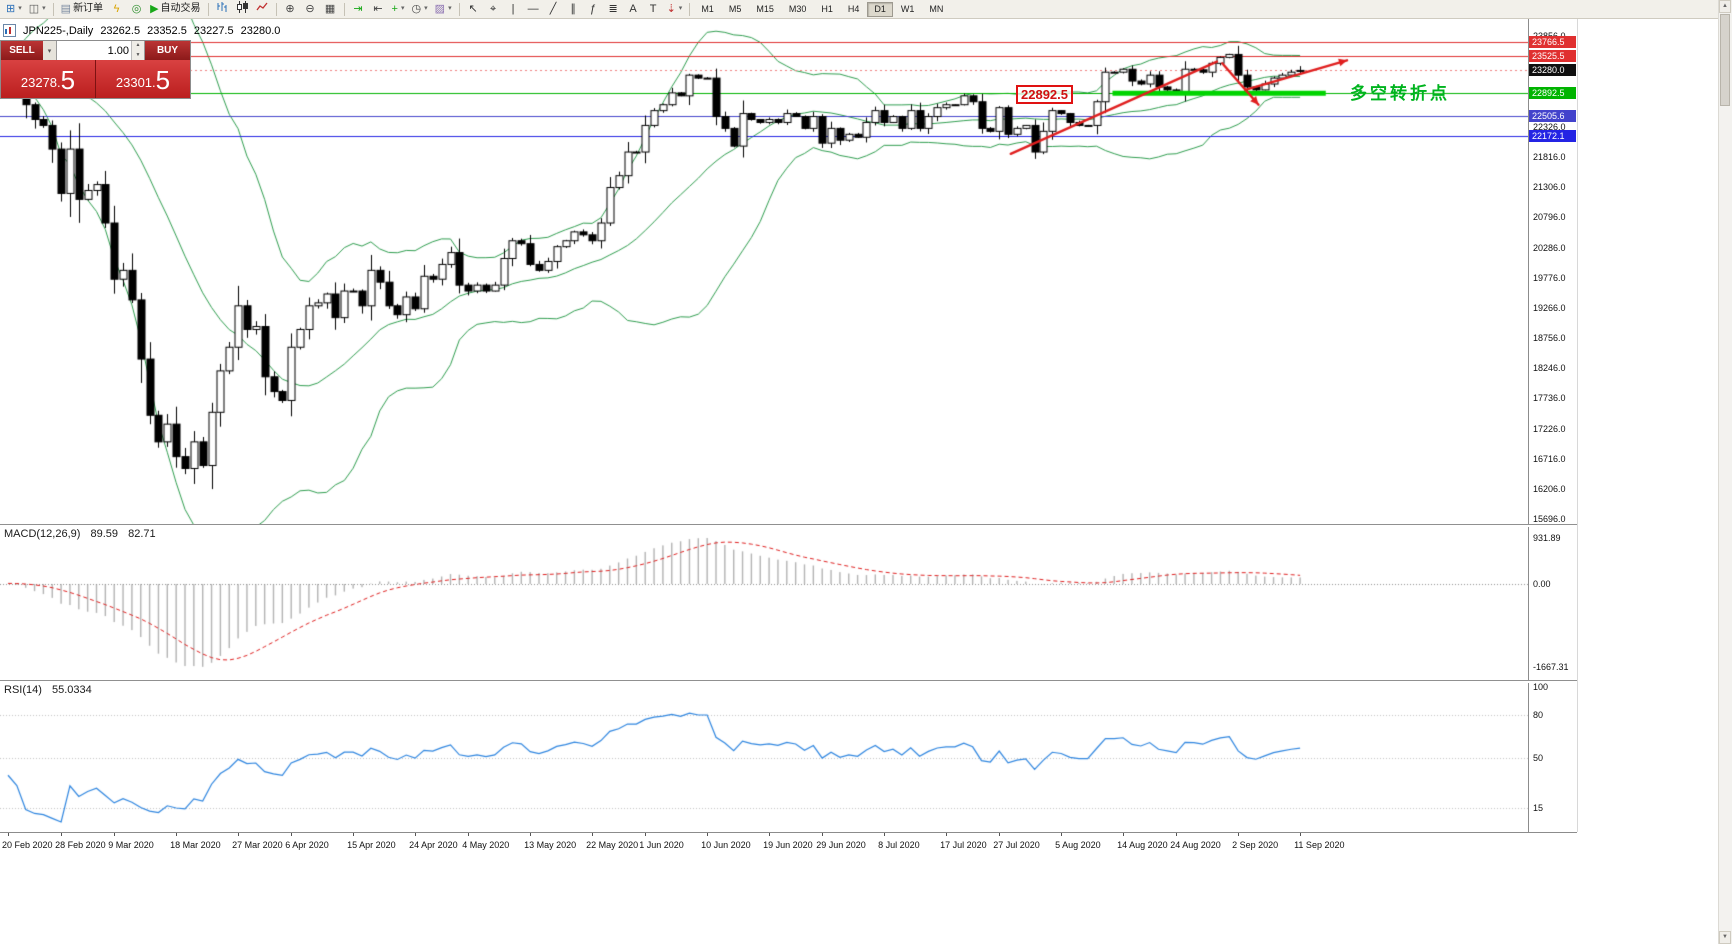 The height and width of the screenshot is (944, 1732). What do you see at coordinates (880, 9) in the screenshot?
I see `timeframe-d1: D1` at bounding box center [880, 9].